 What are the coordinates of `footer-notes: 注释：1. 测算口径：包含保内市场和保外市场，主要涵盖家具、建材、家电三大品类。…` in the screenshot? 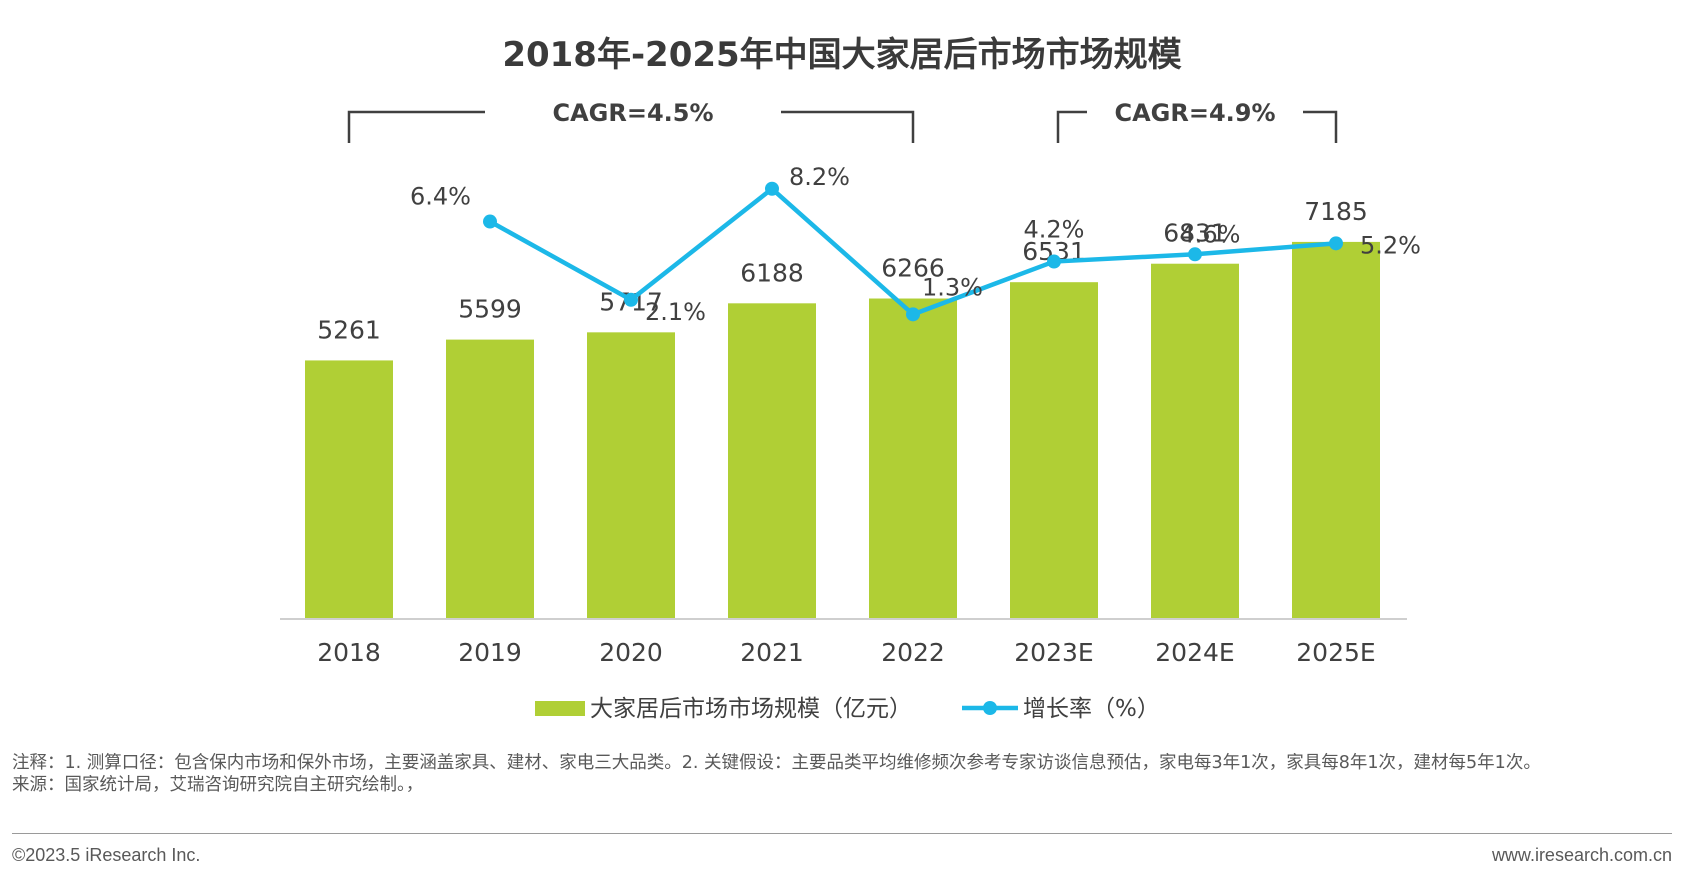 It's located at (842, 774).